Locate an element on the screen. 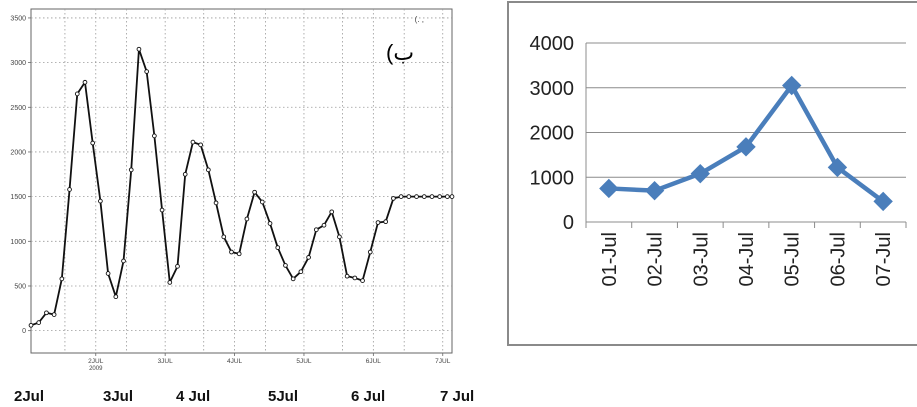 The width and height of the screenshot is (917, 407). x-tick-label: 6JUL is located at coordinates (374, 361).